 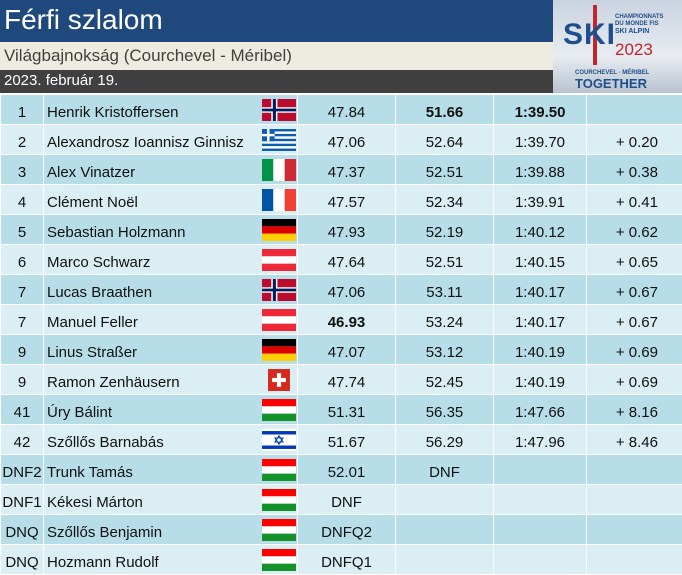 I want to click on athlete-name: Szőllős Barnabás, so click(x=153, y=440).